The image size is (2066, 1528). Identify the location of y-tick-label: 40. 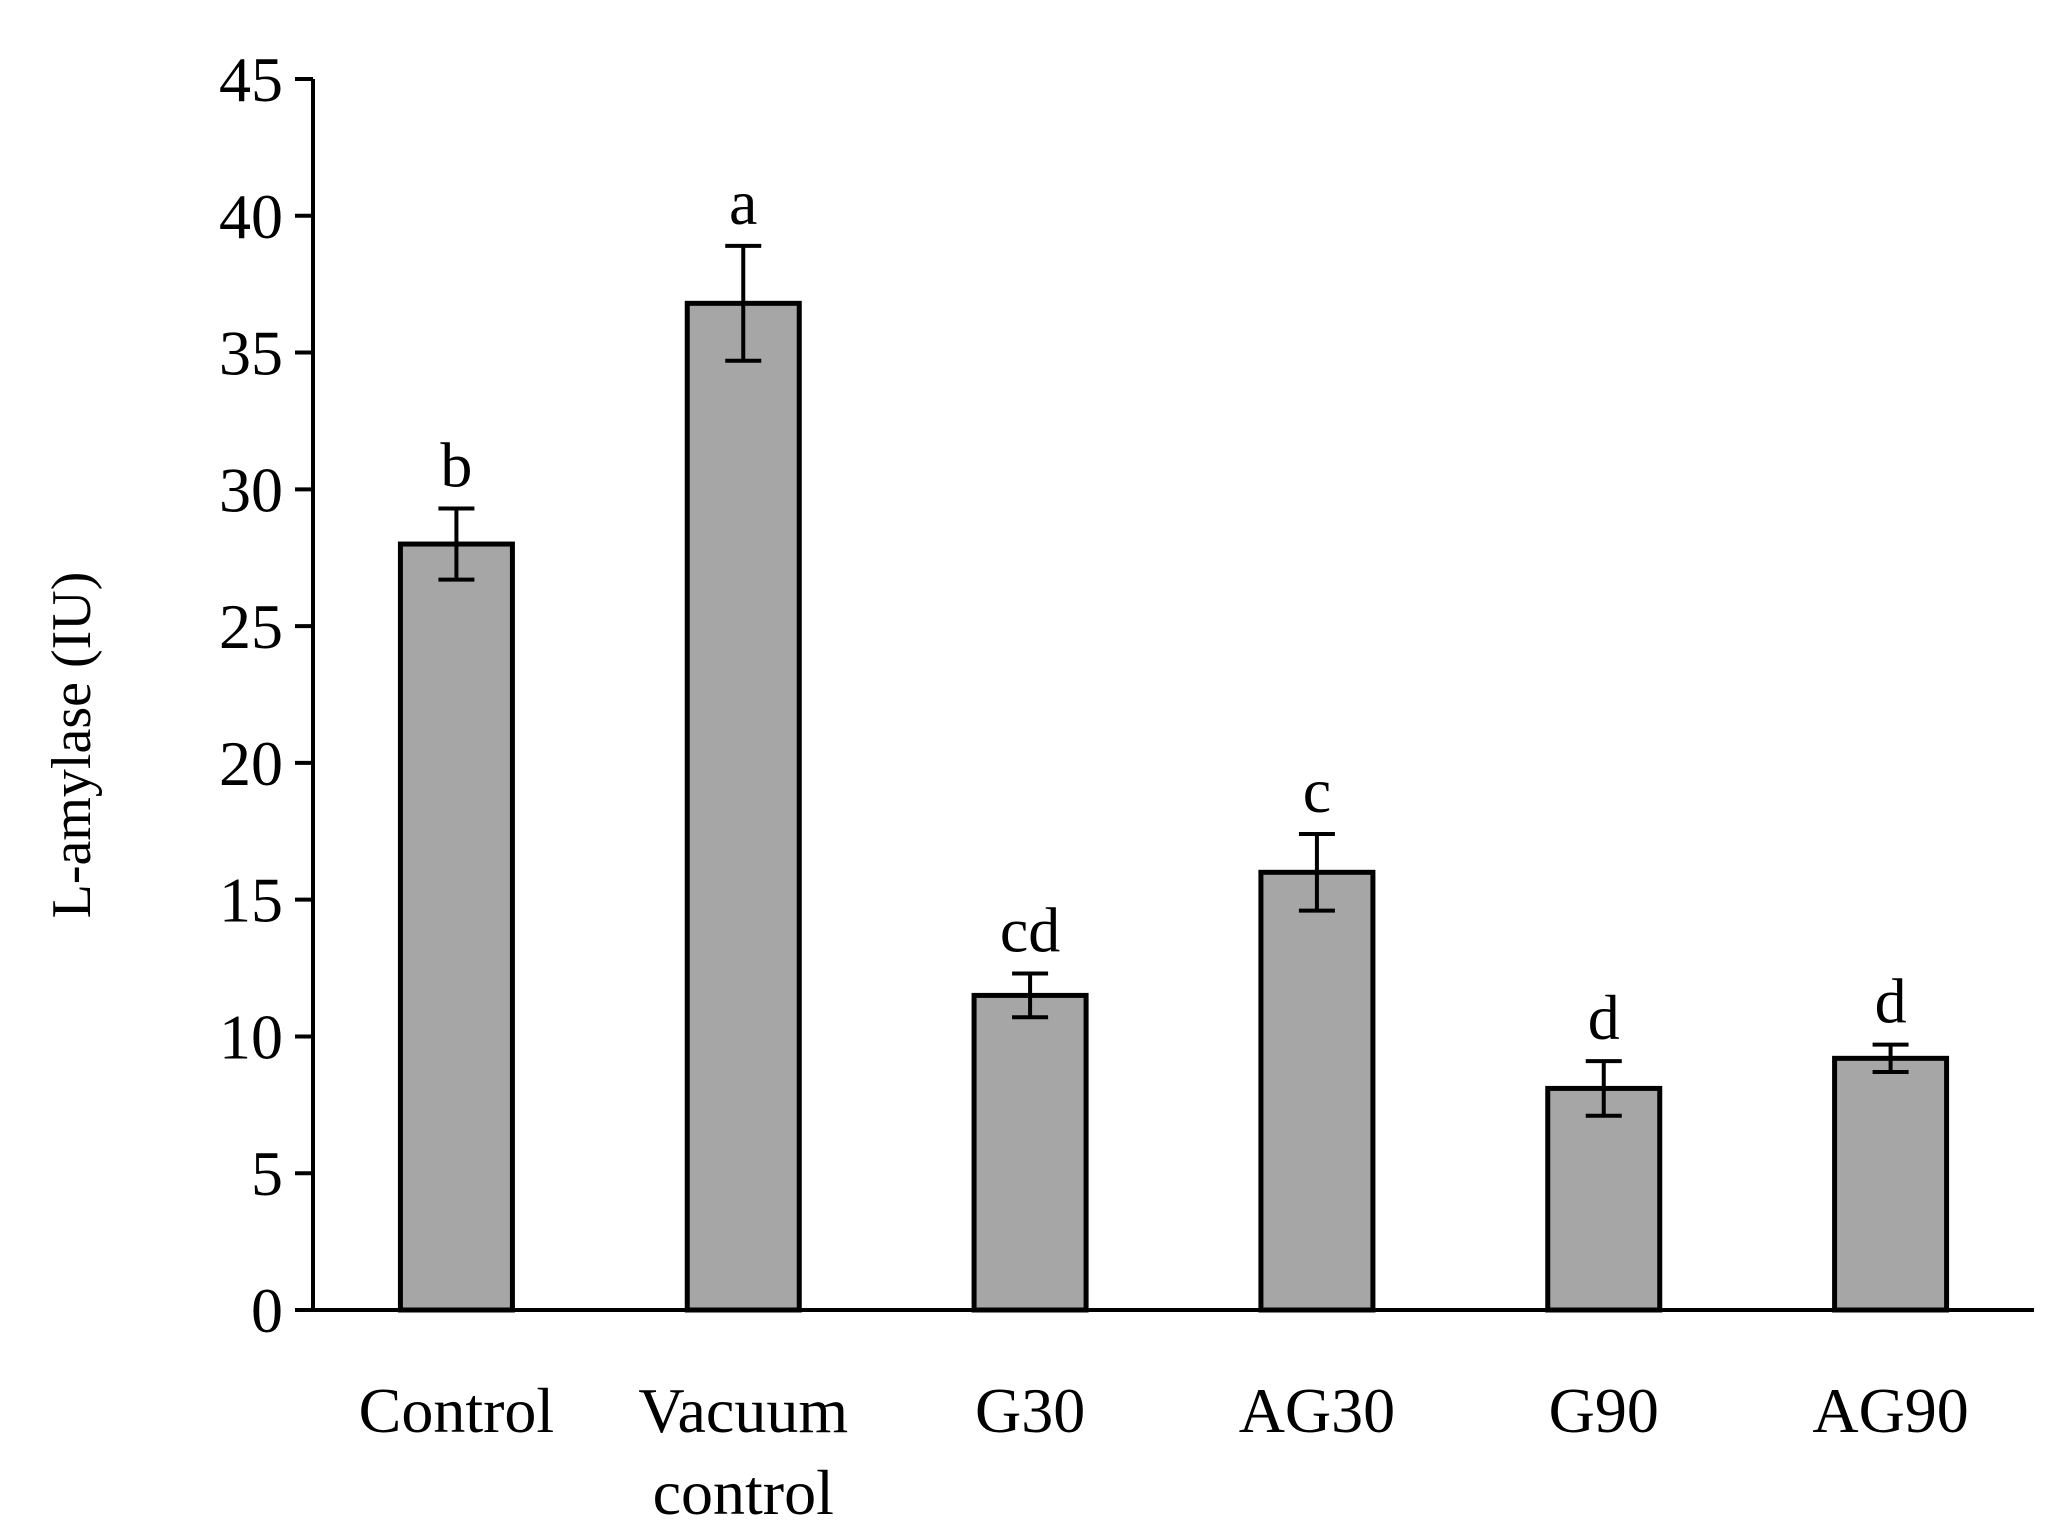
(251, 216).